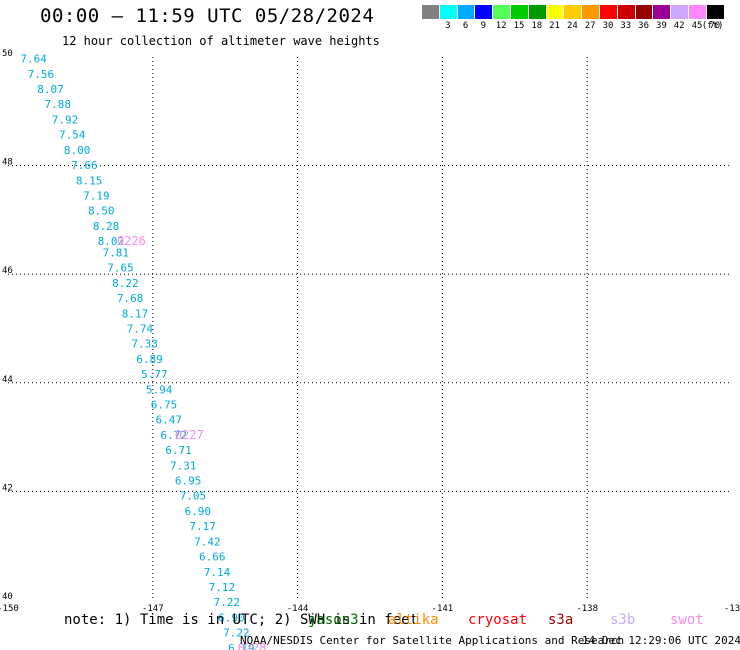 The height and width of the screenshot is (650, 740). I want to click on wave-height-label: 6.72, so click(173, 435).